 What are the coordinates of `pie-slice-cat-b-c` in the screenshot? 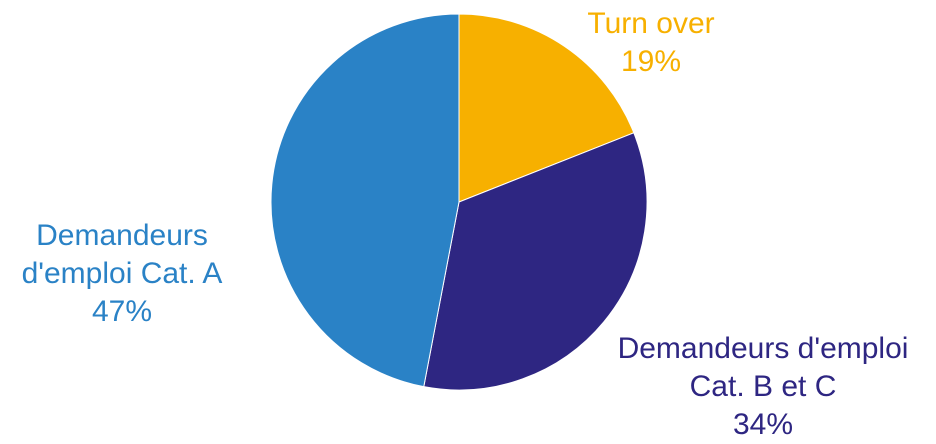 It's located at (535, 261).